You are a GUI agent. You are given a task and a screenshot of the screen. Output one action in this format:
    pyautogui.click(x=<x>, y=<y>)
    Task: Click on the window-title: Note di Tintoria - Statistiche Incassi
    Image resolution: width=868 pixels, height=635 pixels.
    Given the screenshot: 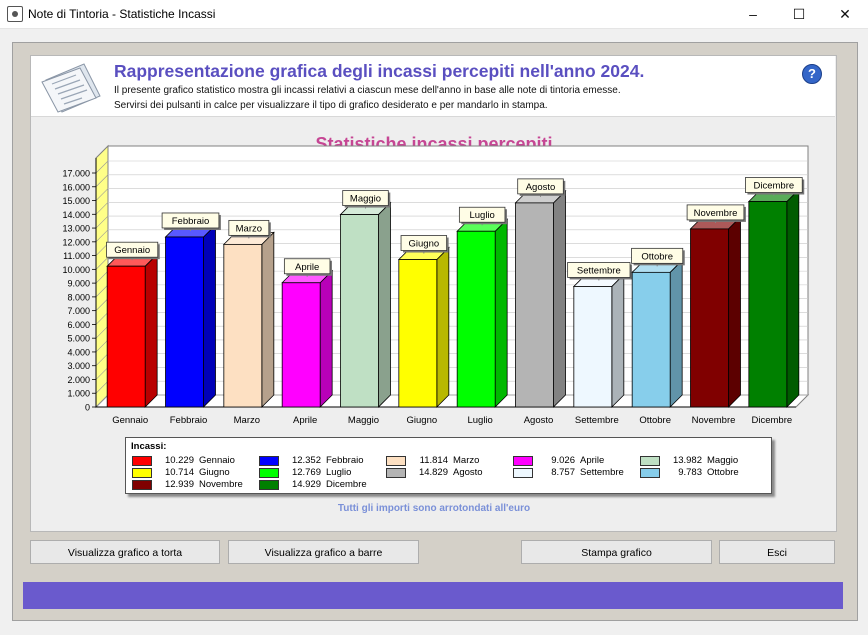 What is the action you would take?
    pyautogui.click(x=122, y=14)
    